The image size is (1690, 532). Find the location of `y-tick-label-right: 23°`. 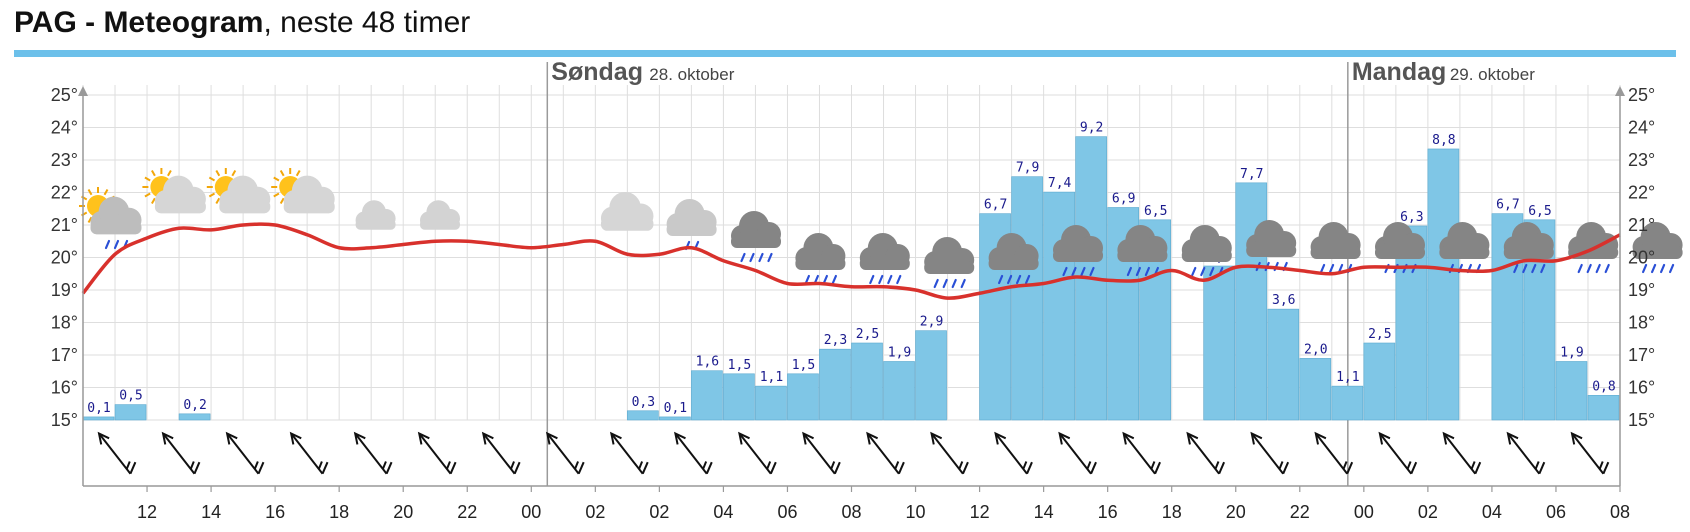

y-tick-label-right: 23° is located at coordinates (1641, 160).